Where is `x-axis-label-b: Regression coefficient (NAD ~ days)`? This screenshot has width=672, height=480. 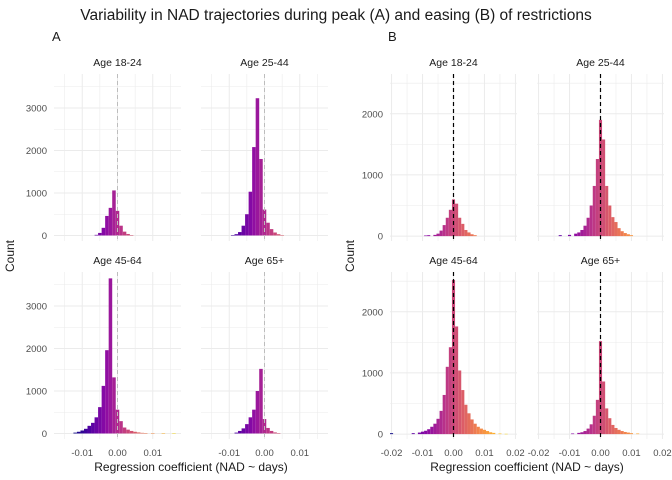 x-axis-label-b: Regression coefficient (NAD ~ days) is located at coordinates (527, 467).